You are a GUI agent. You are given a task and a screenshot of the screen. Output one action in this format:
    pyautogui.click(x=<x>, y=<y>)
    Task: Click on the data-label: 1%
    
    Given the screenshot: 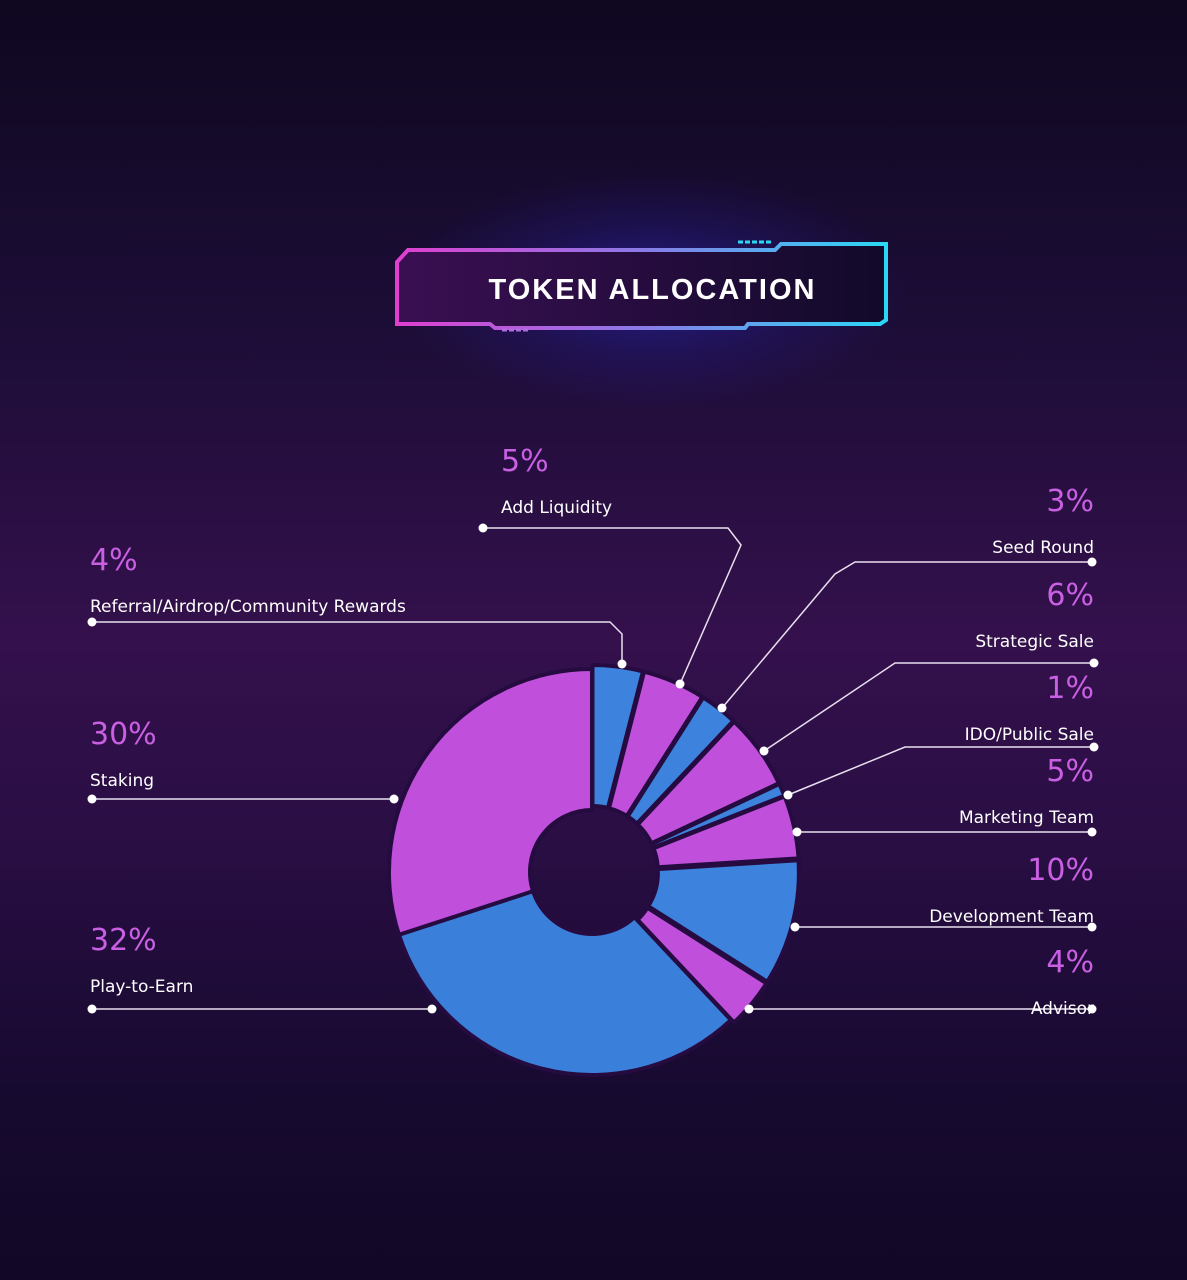 What is the action you would take?
    pyautogui.click(x=1070, y=688)
    